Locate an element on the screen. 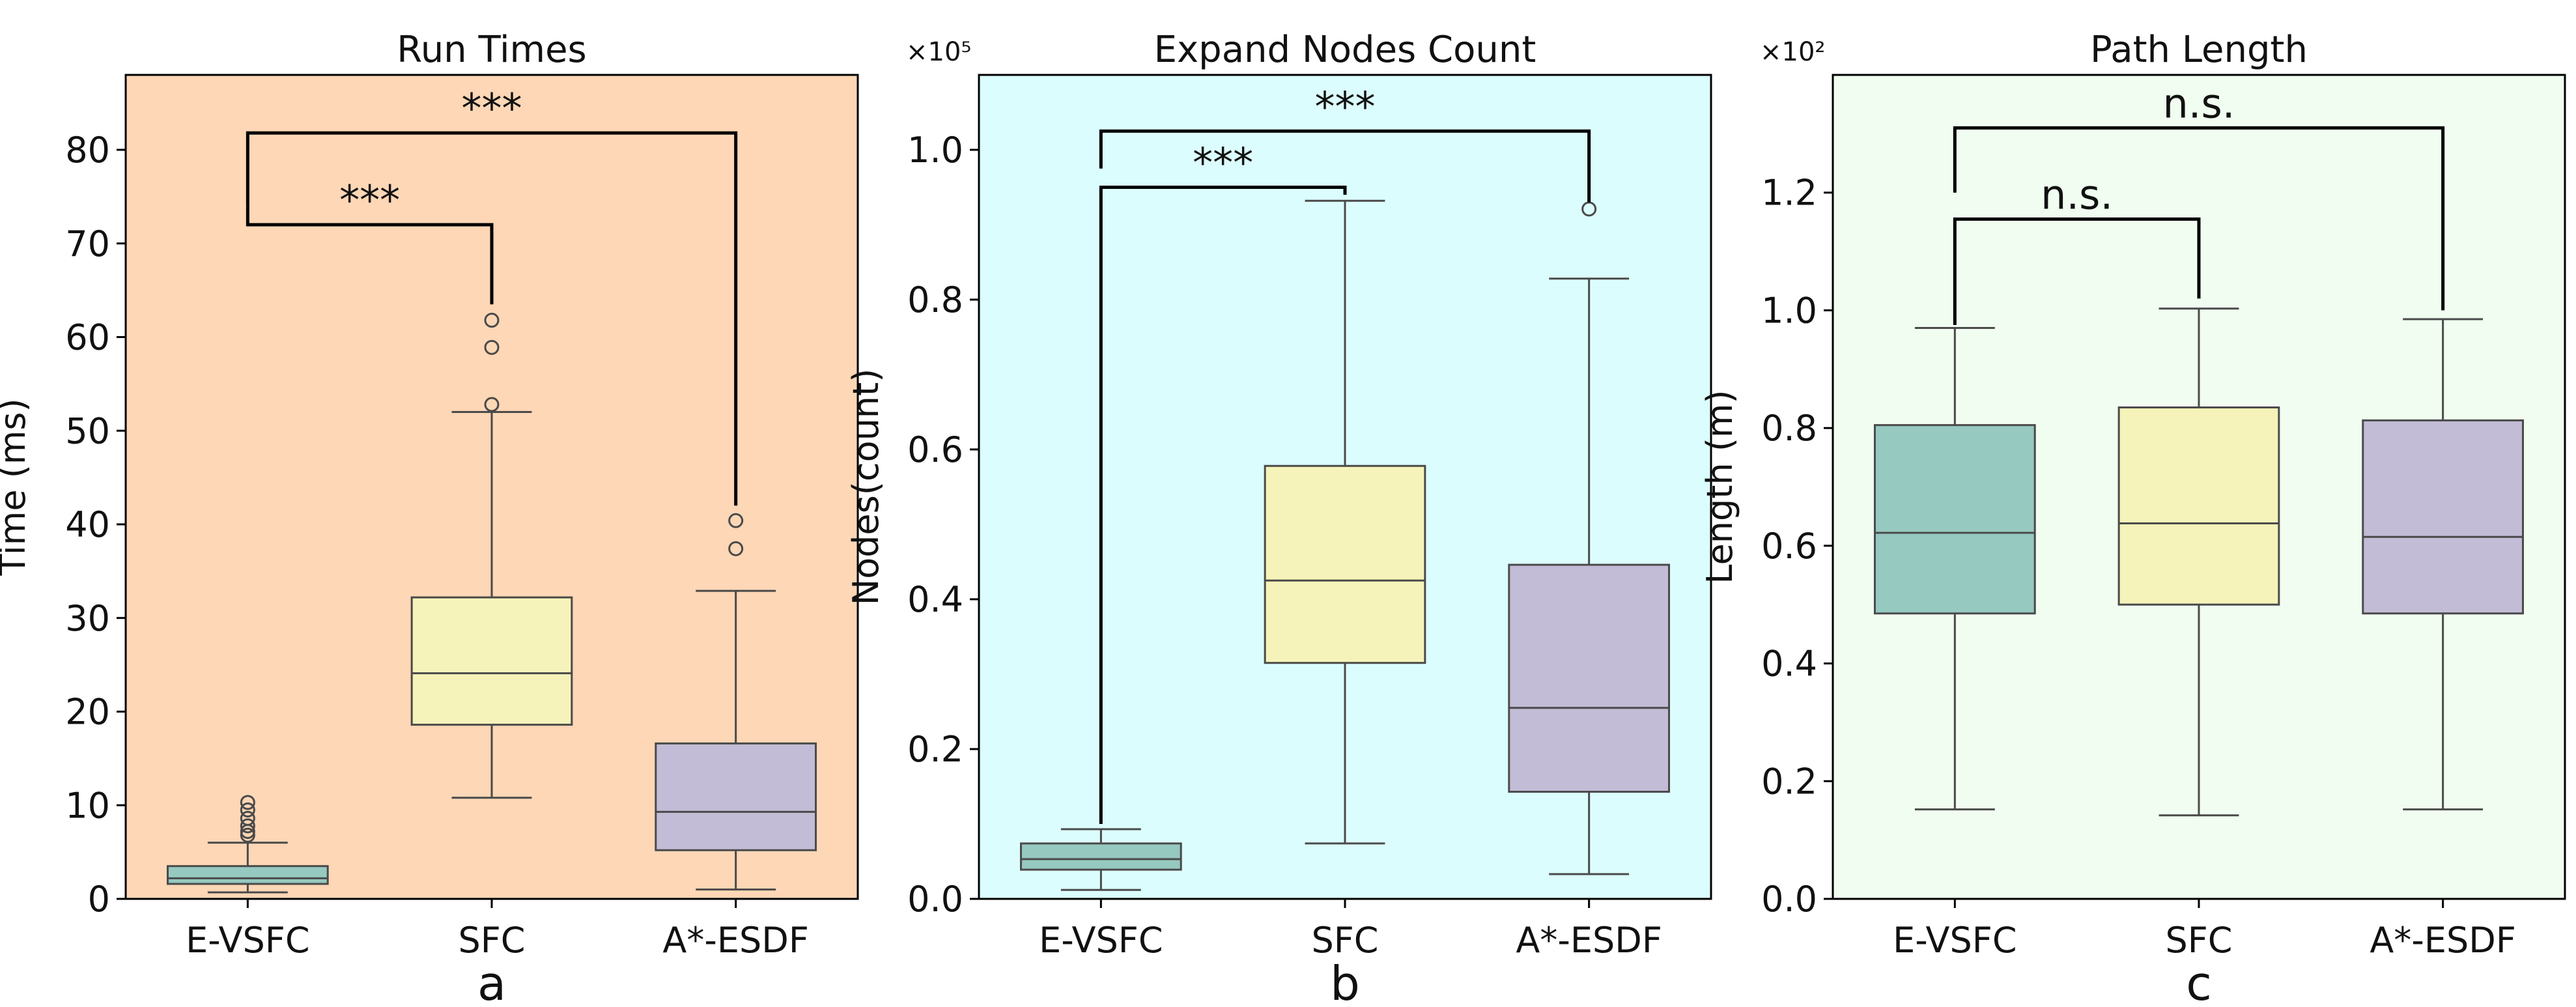 This screenshot has width=2576, height=1007. y-tick-label: 1.2 is located at coordinates (1789, 193).